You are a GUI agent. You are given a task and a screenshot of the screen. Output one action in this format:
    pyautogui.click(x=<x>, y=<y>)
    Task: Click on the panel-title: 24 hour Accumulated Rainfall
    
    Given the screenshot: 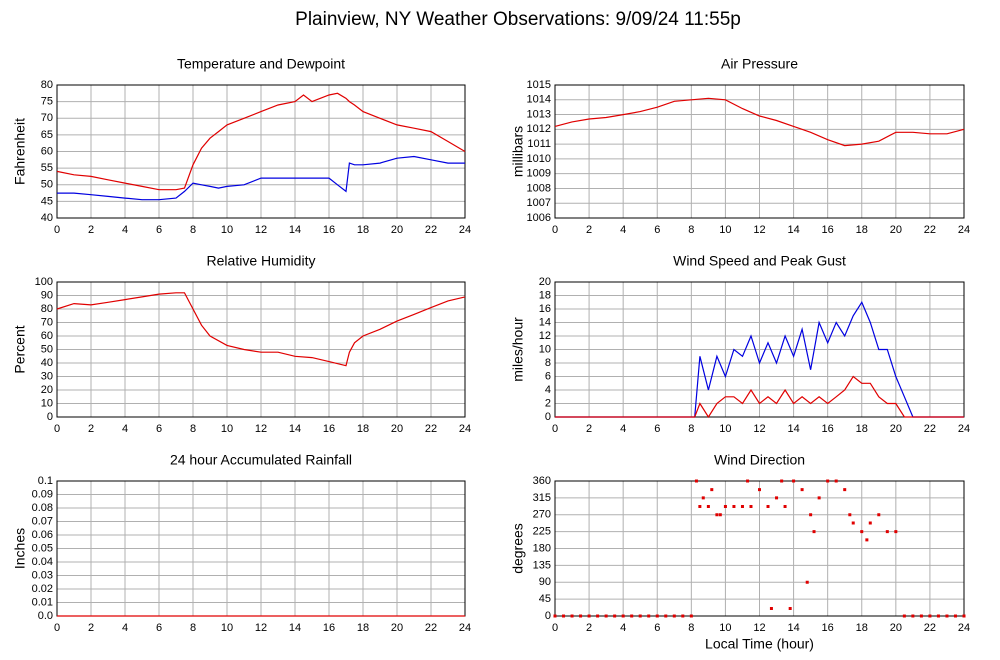 What is the action you would take?
    pyautogui.click(x=261, y=460)
    